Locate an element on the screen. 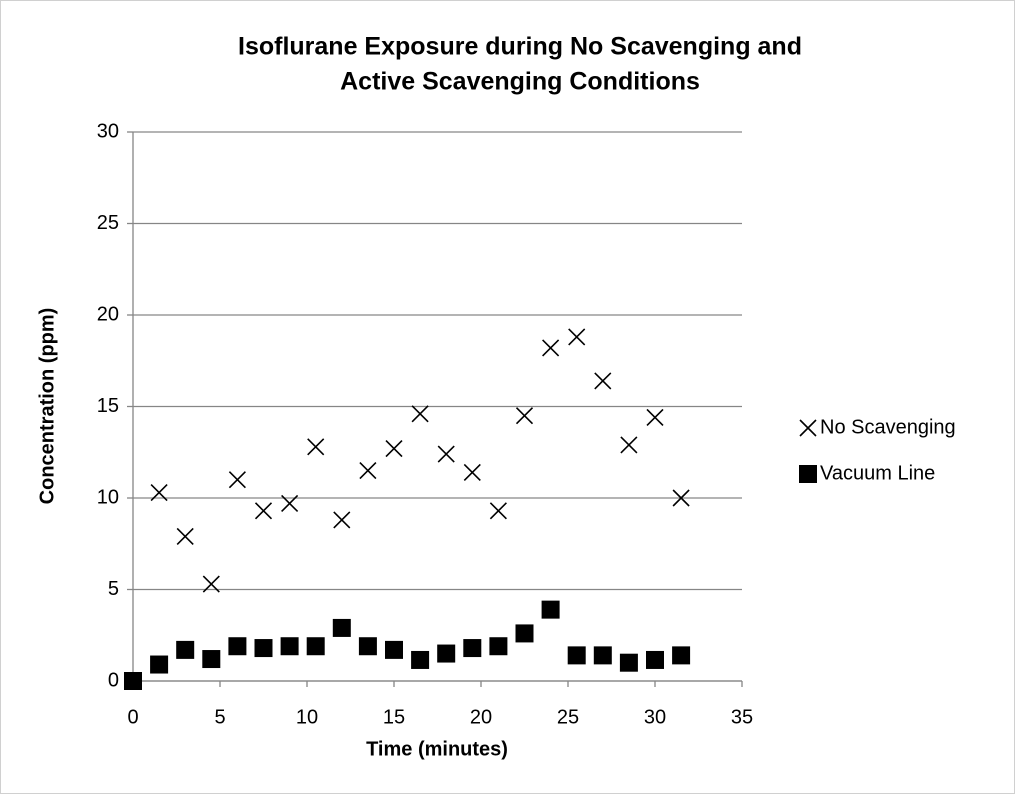 The width and height of the screenshot is (1016, 795). y-tick-label: 25 is located at coordinates (108, 223).